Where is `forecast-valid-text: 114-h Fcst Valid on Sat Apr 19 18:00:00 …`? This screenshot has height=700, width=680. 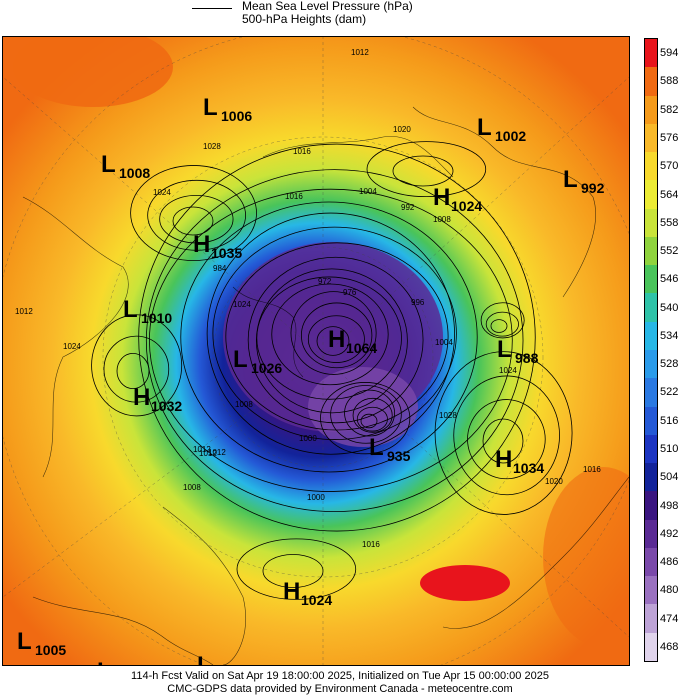
forecast-valid-text: 114-h Fcst Valid on Sat Apr 19 18:00:00 … is located at coordinates (340, 676).